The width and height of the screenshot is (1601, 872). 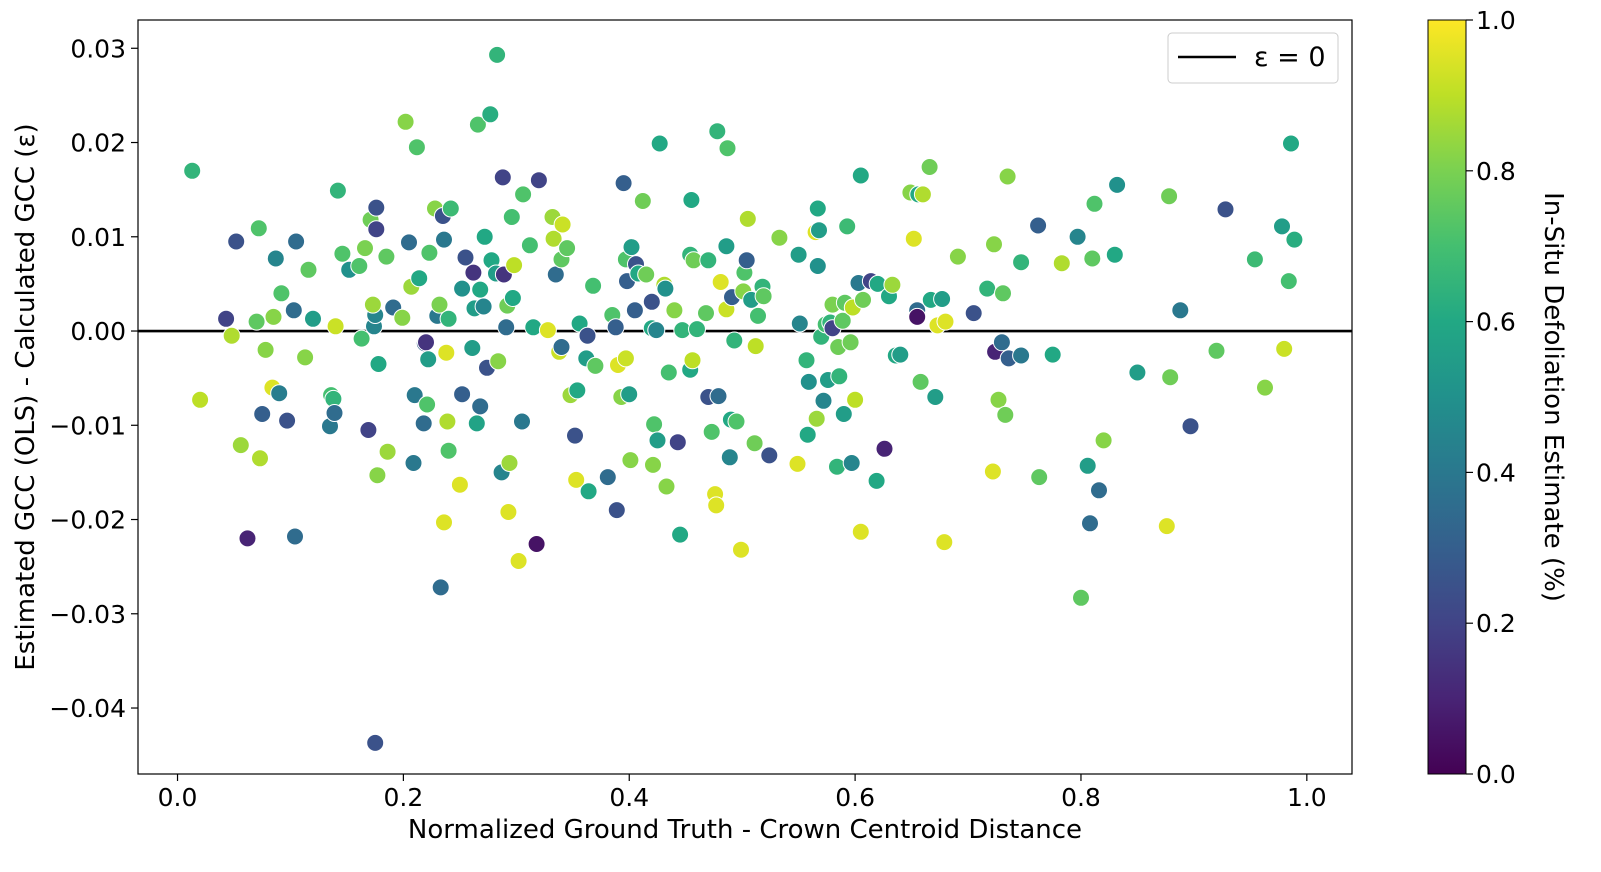 I want to click on y-tick-label-0: 0.03, so click(x=98, y=48).